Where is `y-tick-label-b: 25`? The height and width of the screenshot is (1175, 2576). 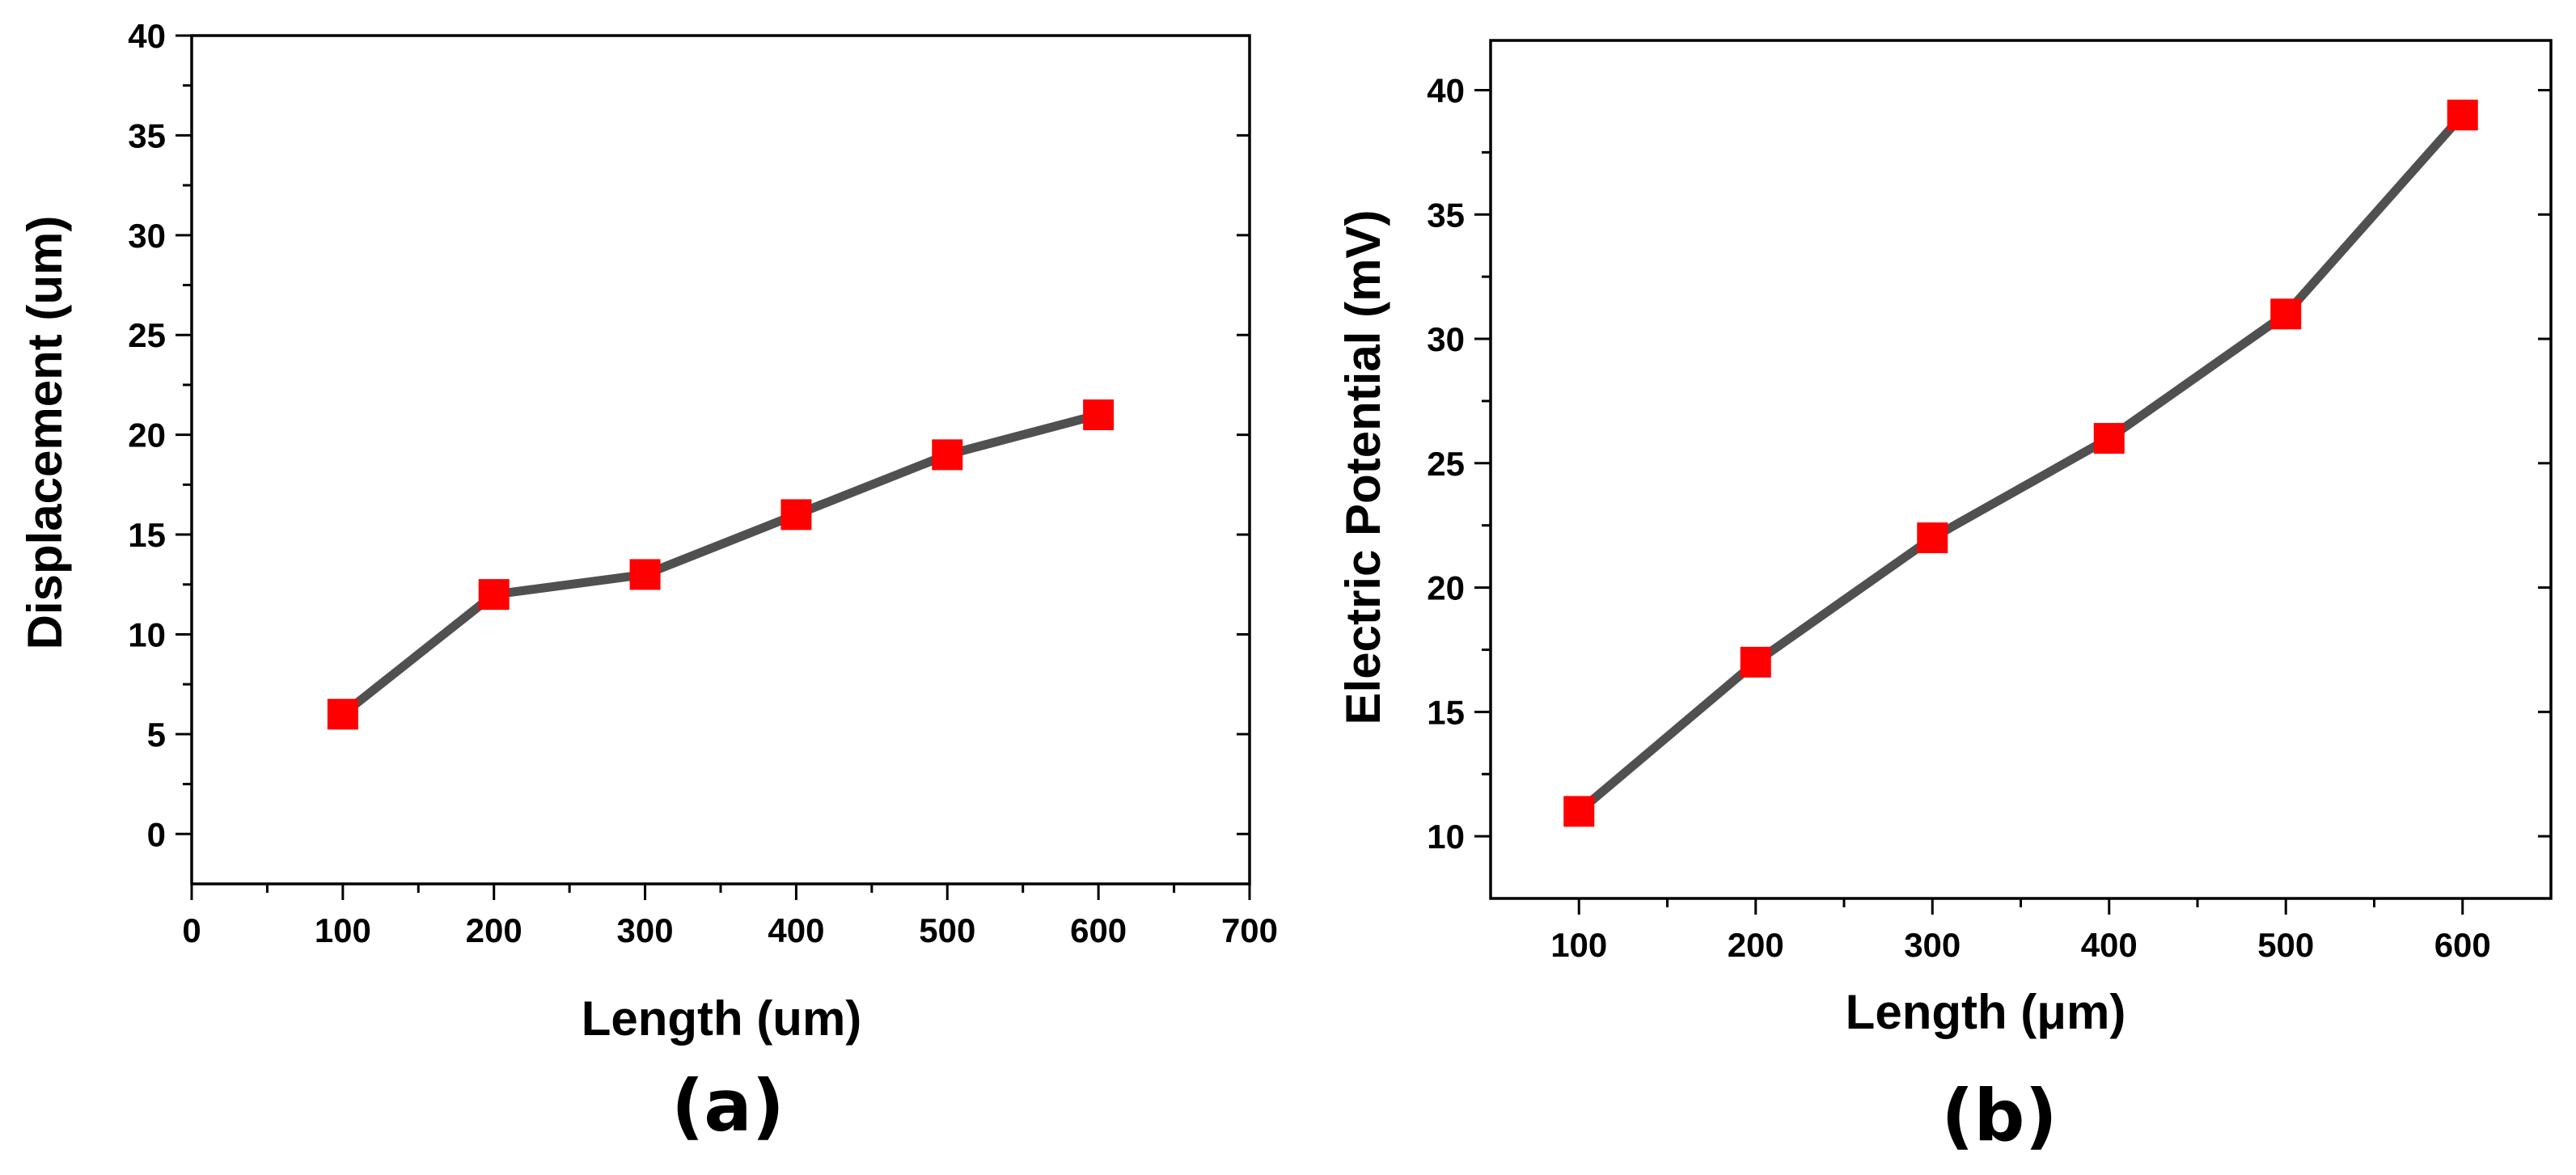 y-tick-label-b: 25 is located at coordinates (1446, 464).